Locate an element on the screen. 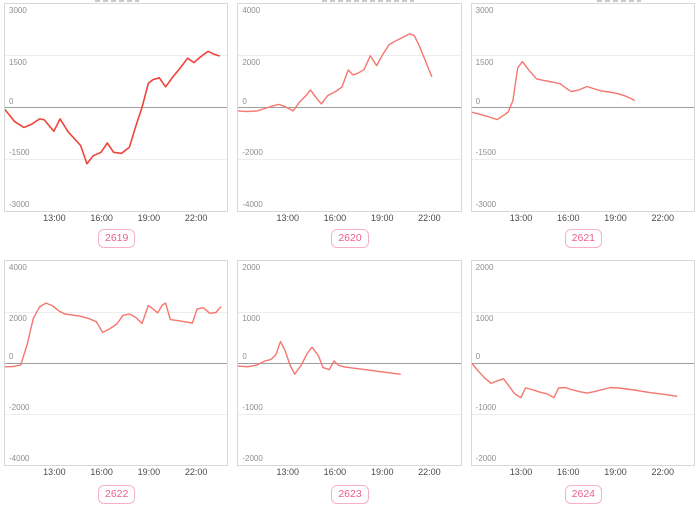 Image resolution: width=700 pixels, height=509 pixels. chart-plot-2621: 3000 1500 0 -1500 -3000 is located at coordinates (582, 107).